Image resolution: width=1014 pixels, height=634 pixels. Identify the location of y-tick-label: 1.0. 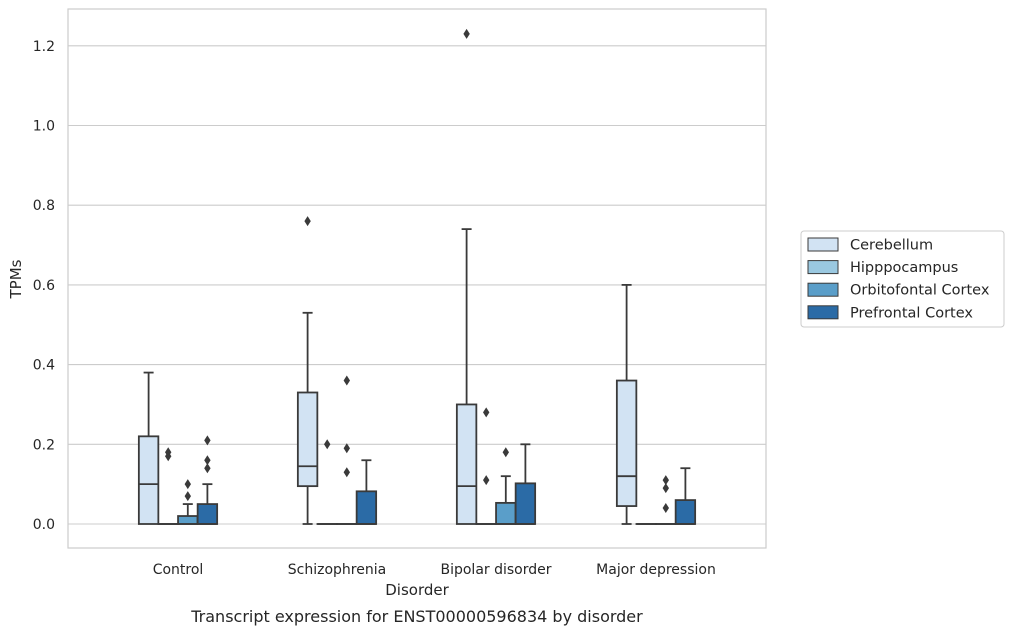
(44, 127).